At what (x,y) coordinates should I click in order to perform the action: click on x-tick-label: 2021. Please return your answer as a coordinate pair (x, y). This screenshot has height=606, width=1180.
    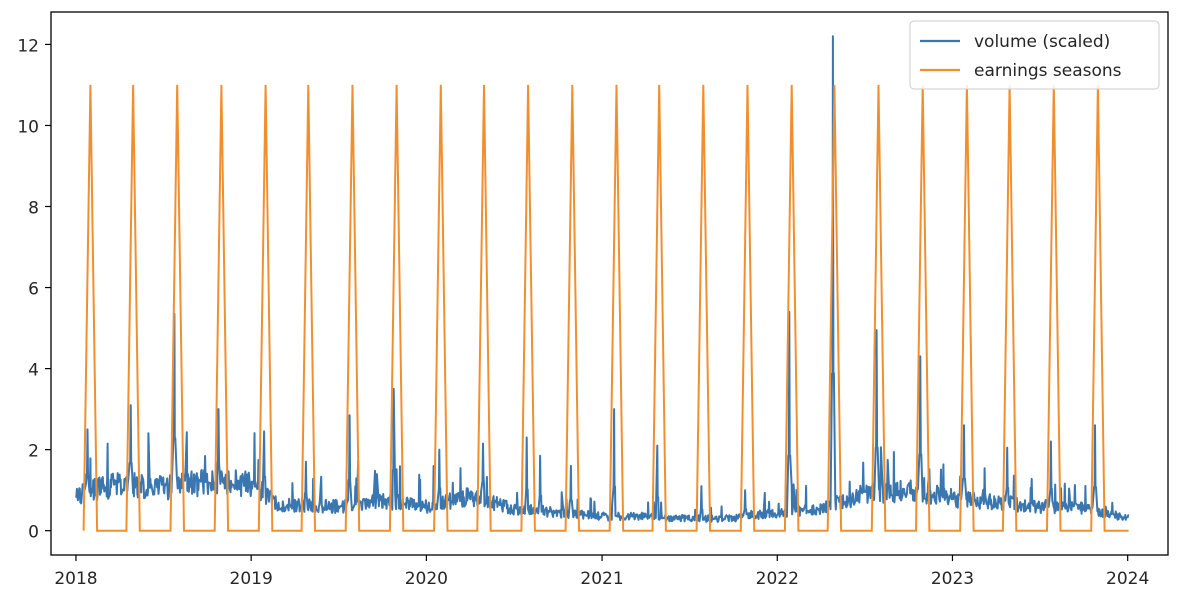
    Looking at the image, I should click on (601, 579).